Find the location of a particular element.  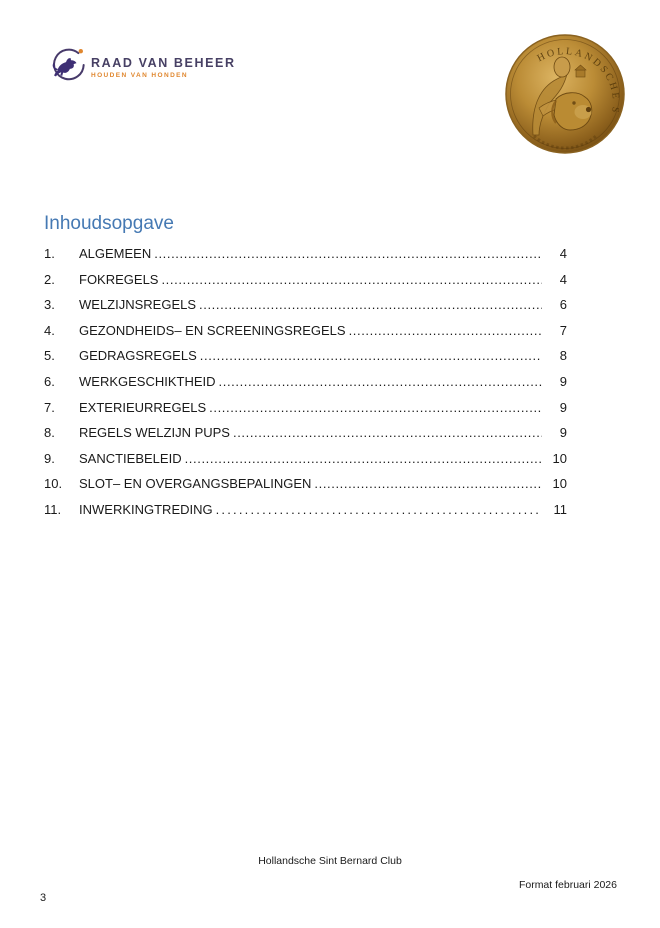

logo-text: RAAD VAN BEHEER HOUDEN VAN HONDEN is located at coordinates (163, 67).